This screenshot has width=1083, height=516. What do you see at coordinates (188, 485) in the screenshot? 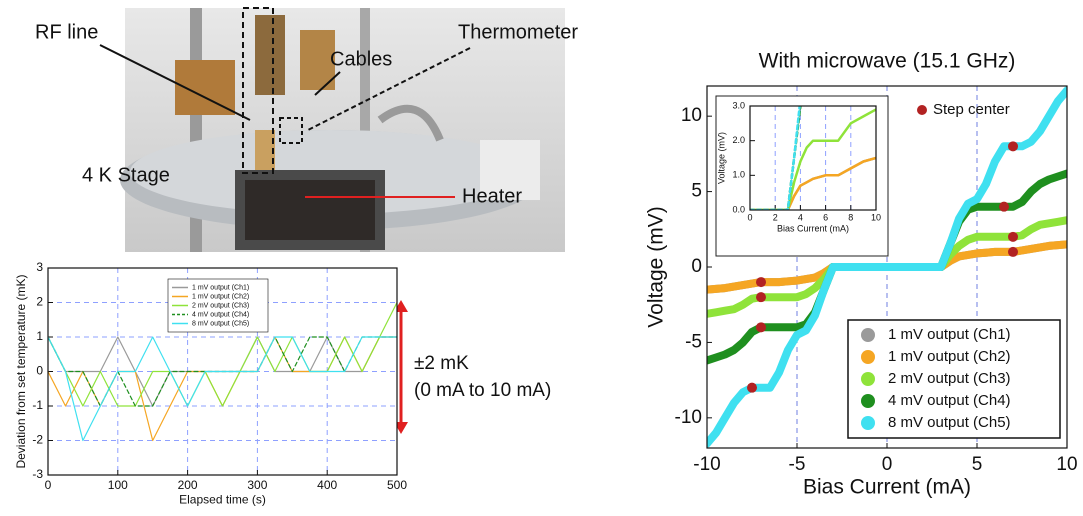
I see `x-tick-label: 200` at bounding box center [188, 485].